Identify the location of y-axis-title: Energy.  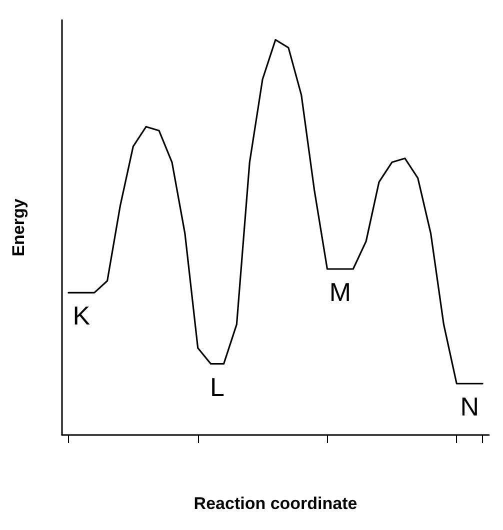
(18, 227).